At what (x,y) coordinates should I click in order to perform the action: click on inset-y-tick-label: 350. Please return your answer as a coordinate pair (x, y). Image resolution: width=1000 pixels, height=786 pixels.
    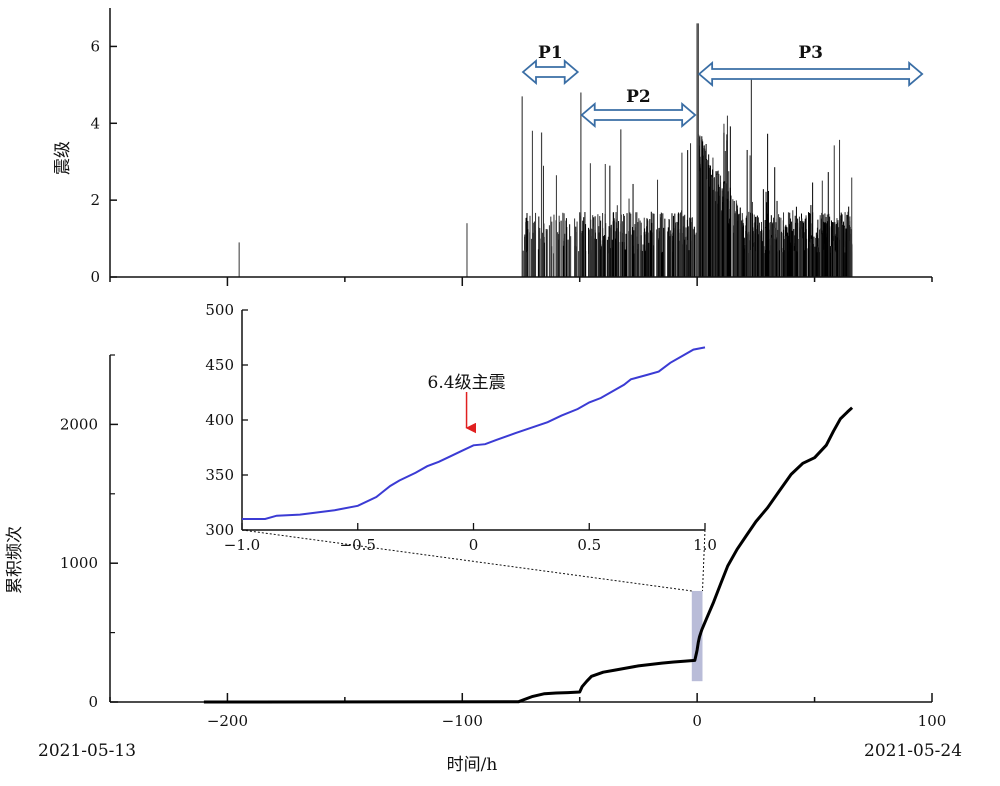
    Looking at the image, I should click on (219, 475).